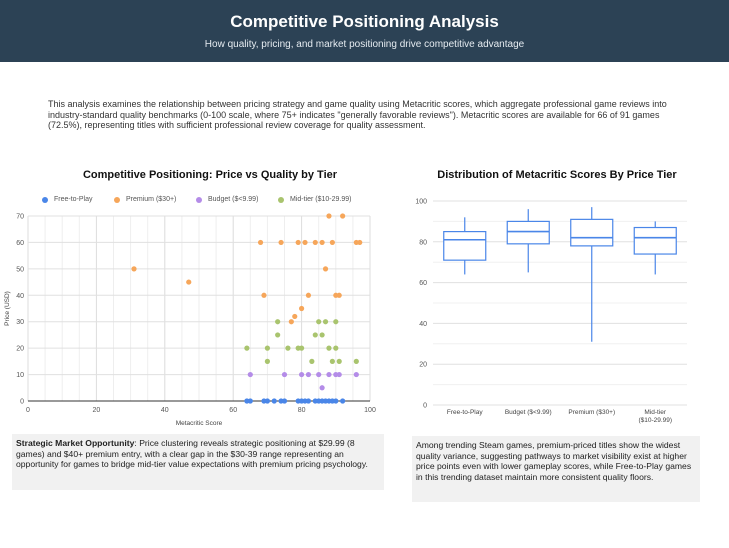 This screenshot has height=548, width=729. What do you see at coordinates (370, 410) in the screenshot?
I see `x-tick-label: 100` at bounding box center [370, 410].